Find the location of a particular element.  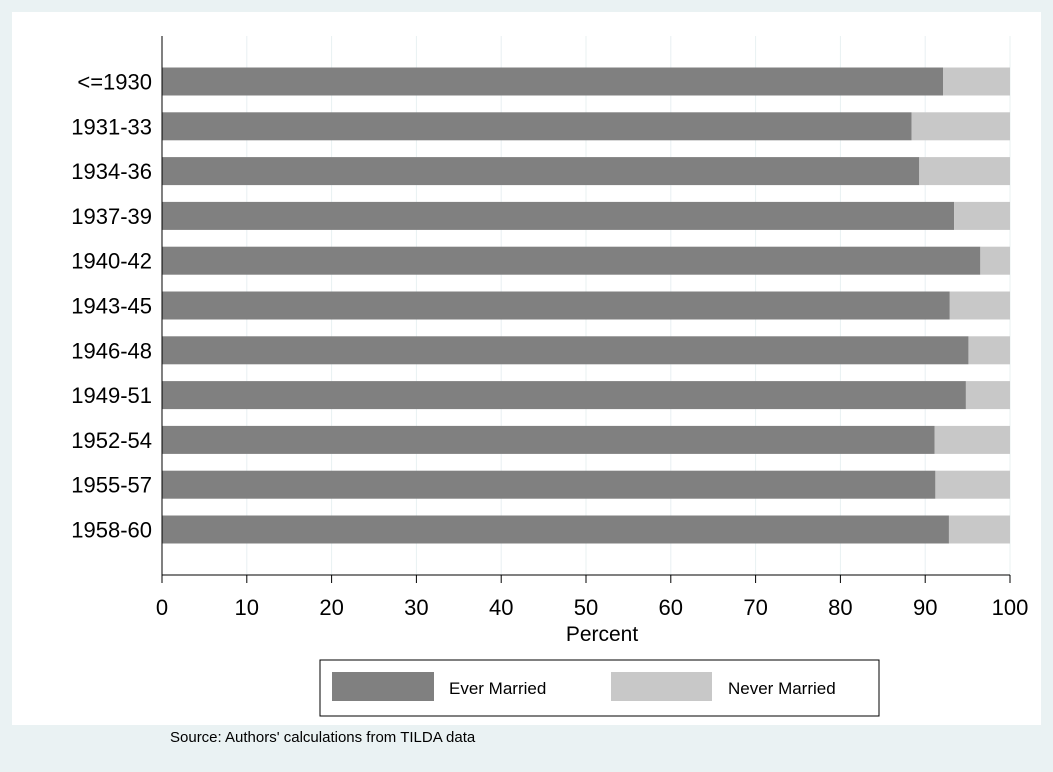

y-tick-label: 1934-36 is located at coordinates (111, 171).